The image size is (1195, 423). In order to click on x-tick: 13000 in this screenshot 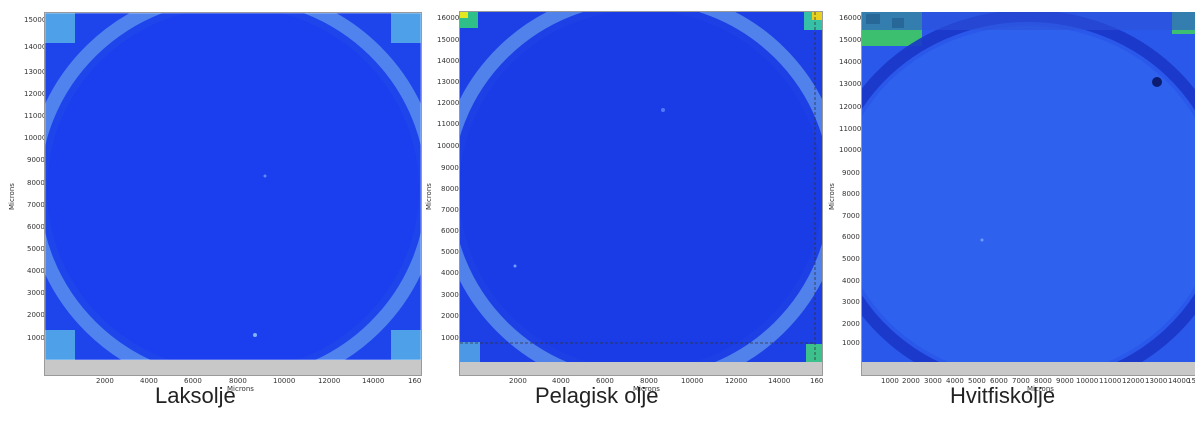, I will do `click(1156, 381)`.